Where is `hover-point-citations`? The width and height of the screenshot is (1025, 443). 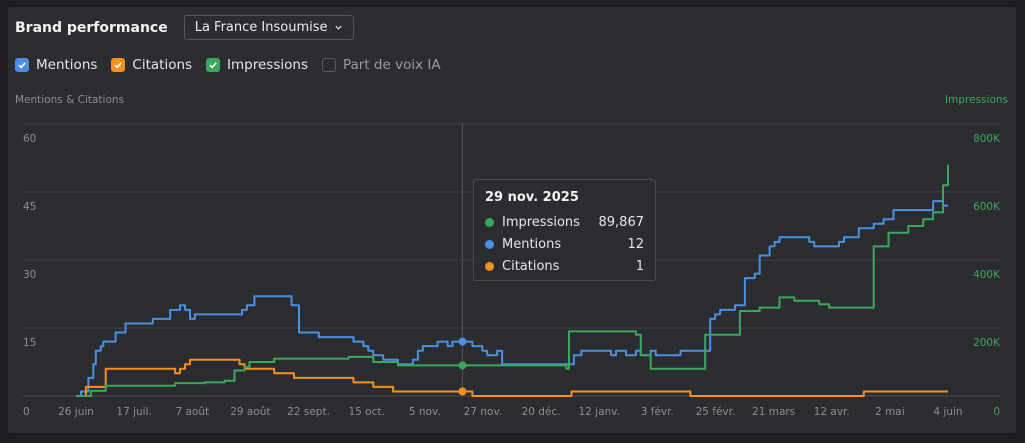
hover-point-citations is located at coordinates (462, 391).